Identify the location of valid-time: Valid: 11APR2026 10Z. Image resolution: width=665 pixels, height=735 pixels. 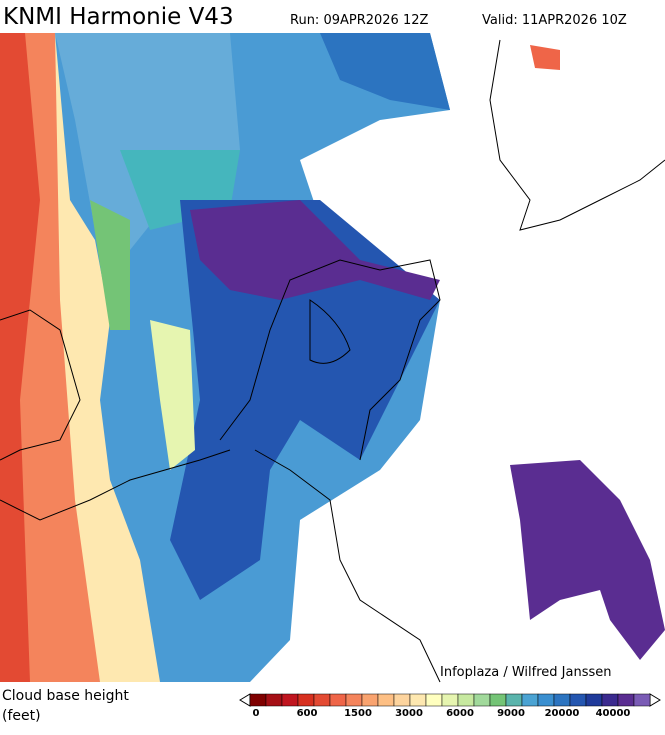
(554, 20).